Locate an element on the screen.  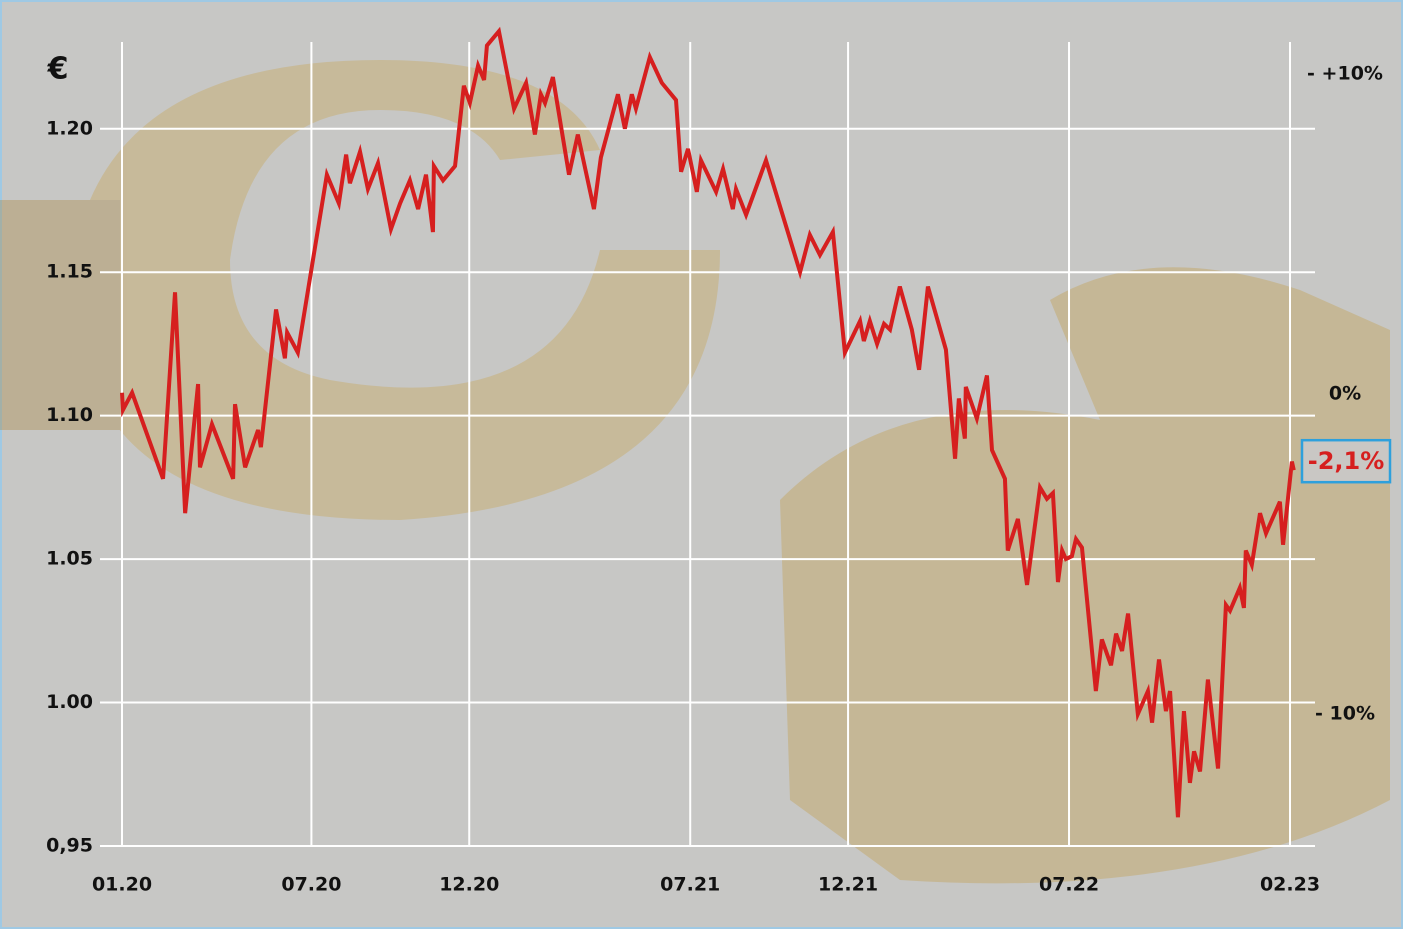
x-tick-label: 07.21 is located at coordinates (690, 885).